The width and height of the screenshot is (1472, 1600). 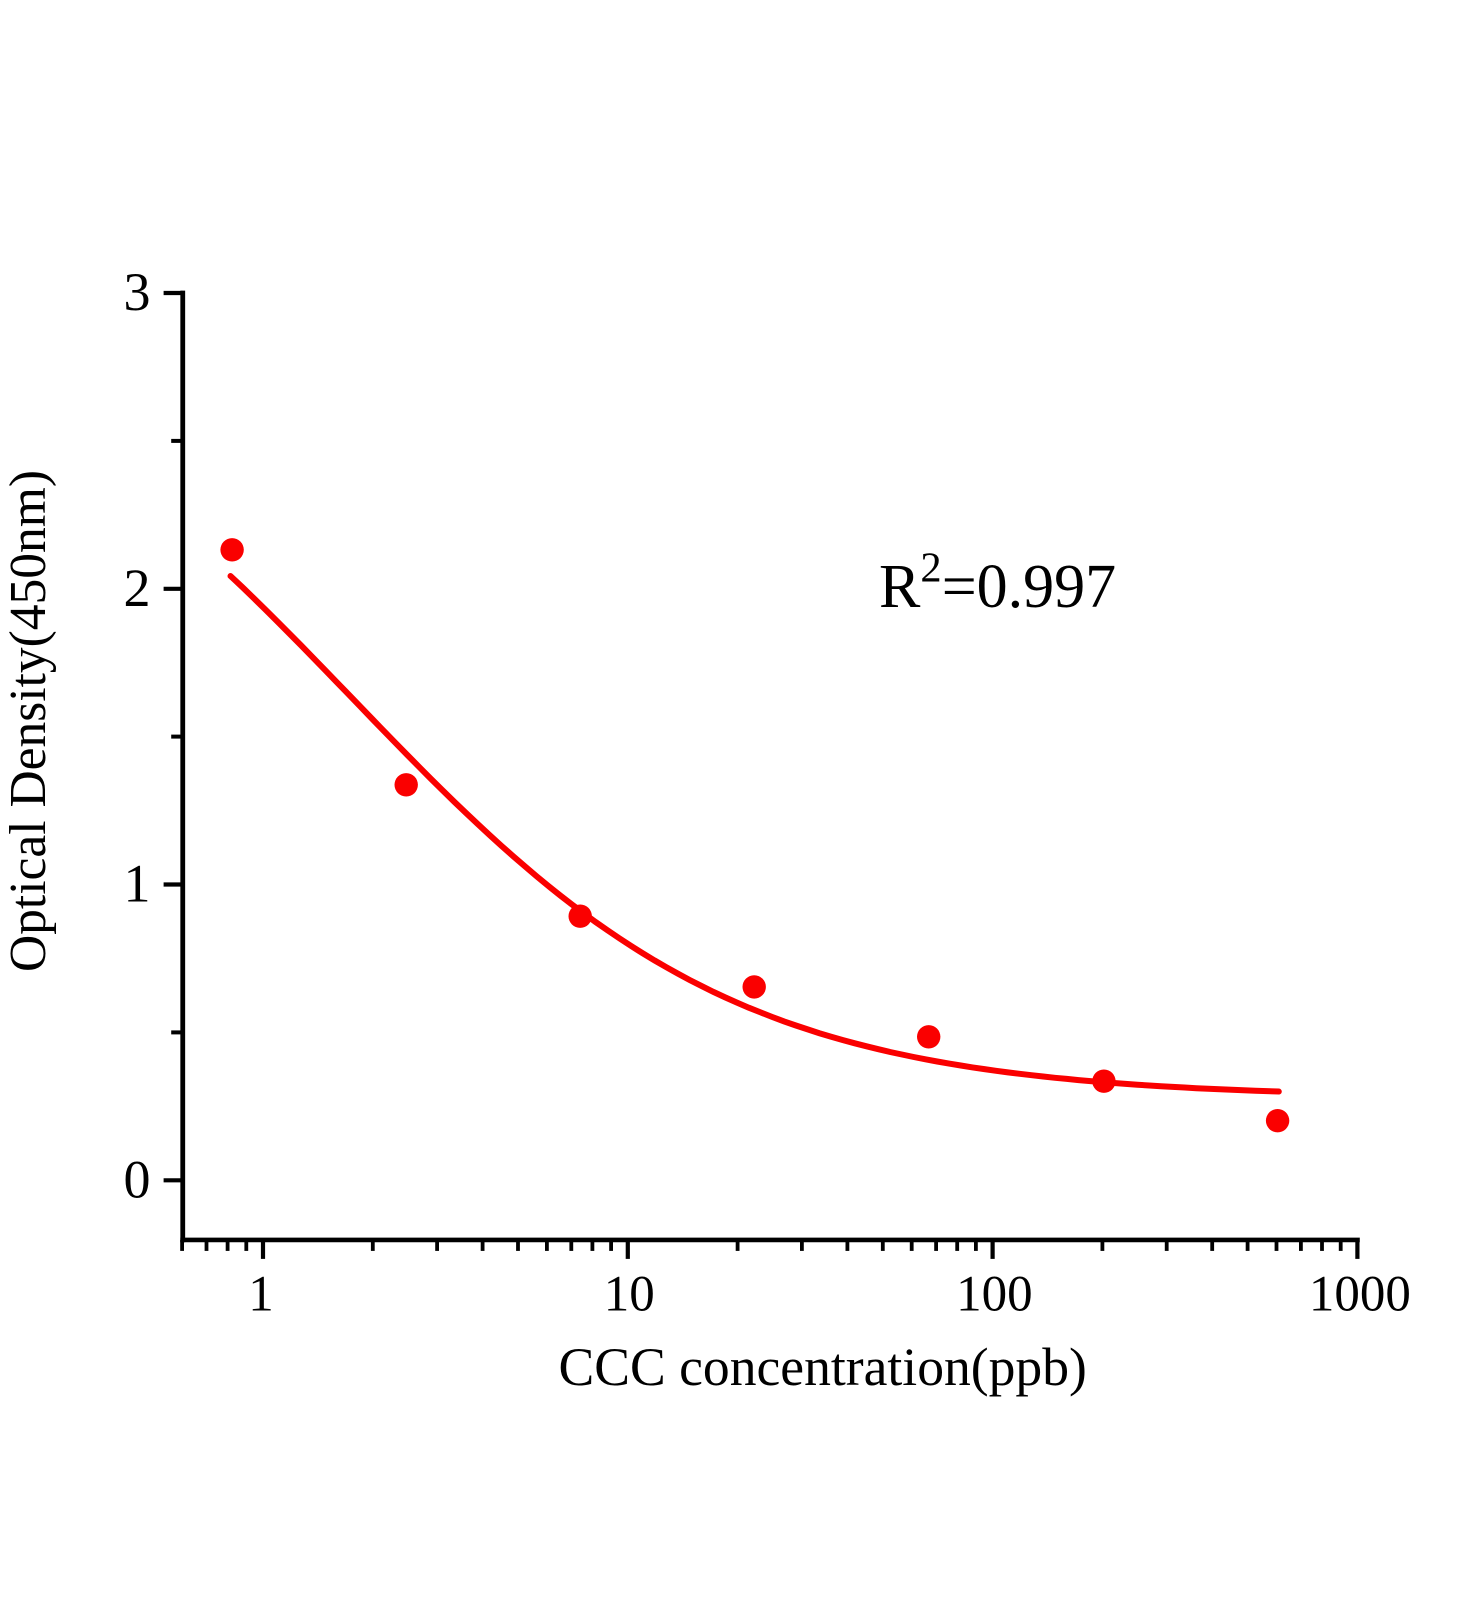 I want to click on svg-text: 1000, so click(x=1360, y=1295).